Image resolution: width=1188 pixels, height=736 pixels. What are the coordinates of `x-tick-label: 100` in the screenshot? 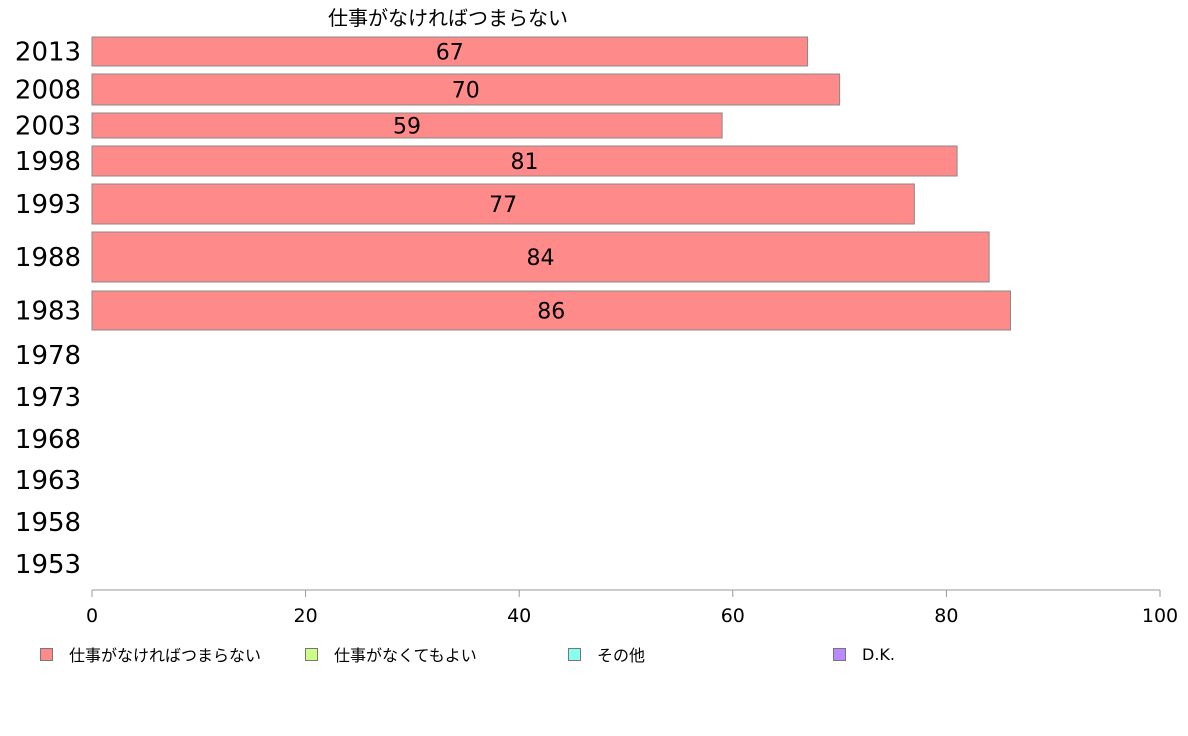 It's located at (1160, 616).